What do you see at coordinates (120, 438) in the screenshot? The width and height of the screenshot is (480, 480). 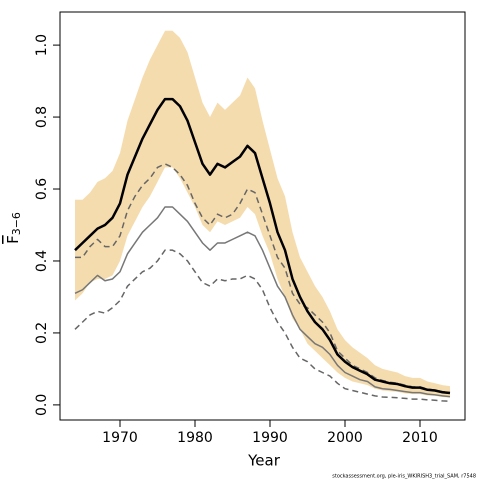 I see `x-tick-label: 1970` at bounding box center [120, 438].